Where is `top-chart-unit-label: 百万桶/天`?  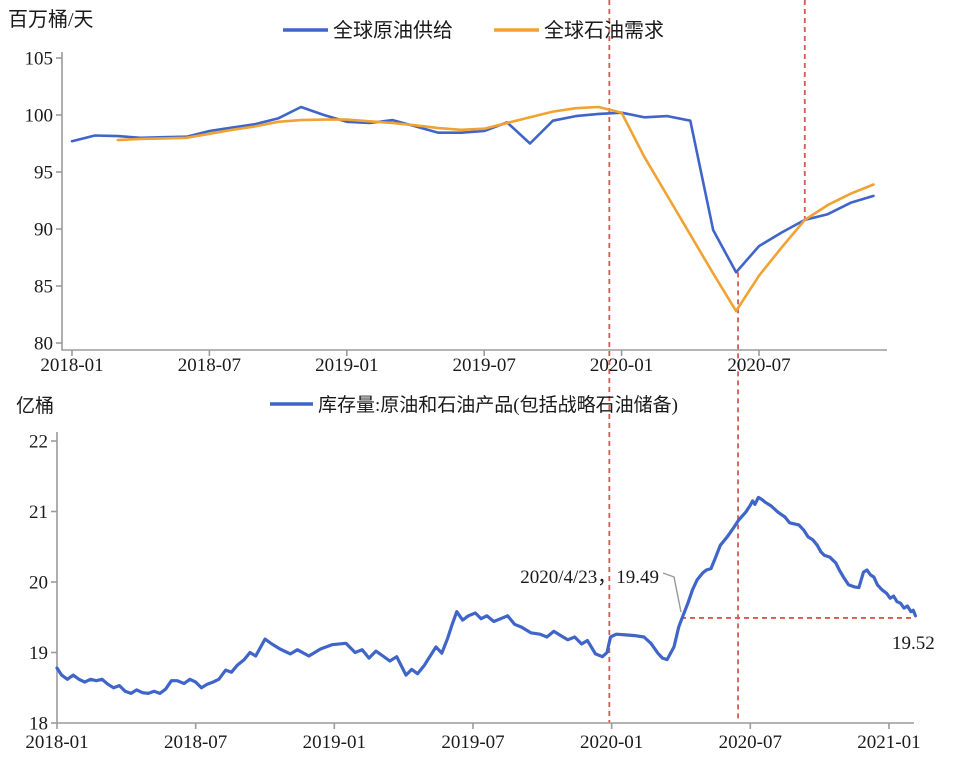 top-chart-unit-label: 百万桶/天 is located at coordinates (51, 19).